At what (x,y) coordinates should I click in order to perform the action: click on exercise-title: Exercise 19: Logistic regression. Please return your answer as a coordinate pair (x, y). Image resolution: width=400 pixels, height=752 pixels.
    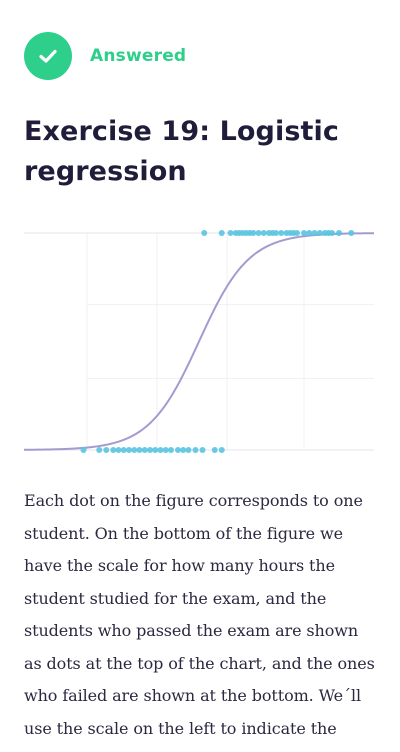
    Looking at the image, I should click on (181, 151).